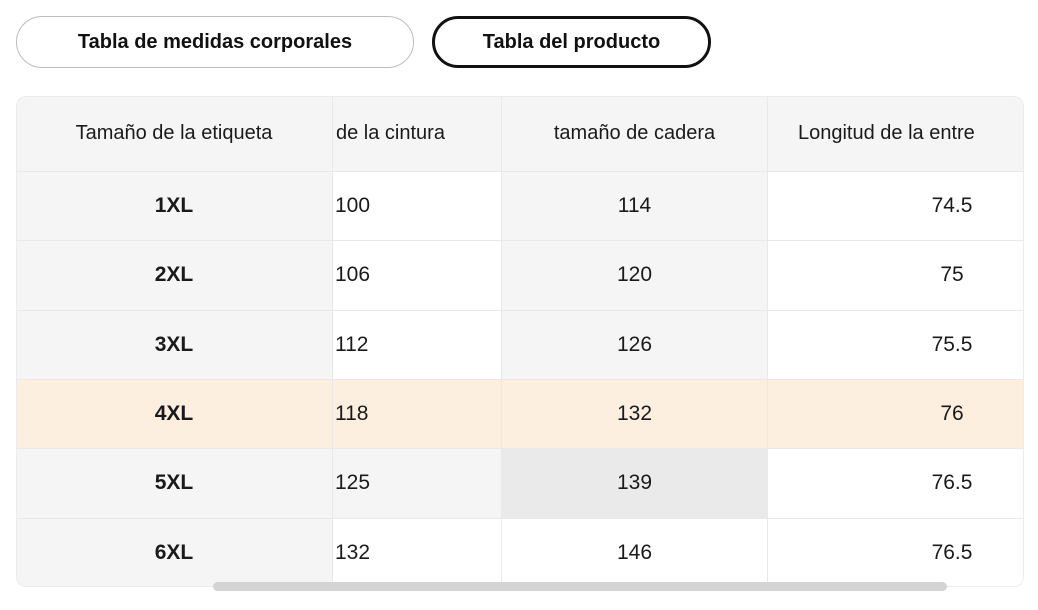 This screenshot has height=610, width=1038. I want to click on column-header-inseam-length: Longitud de la entre, so click(896, 133).